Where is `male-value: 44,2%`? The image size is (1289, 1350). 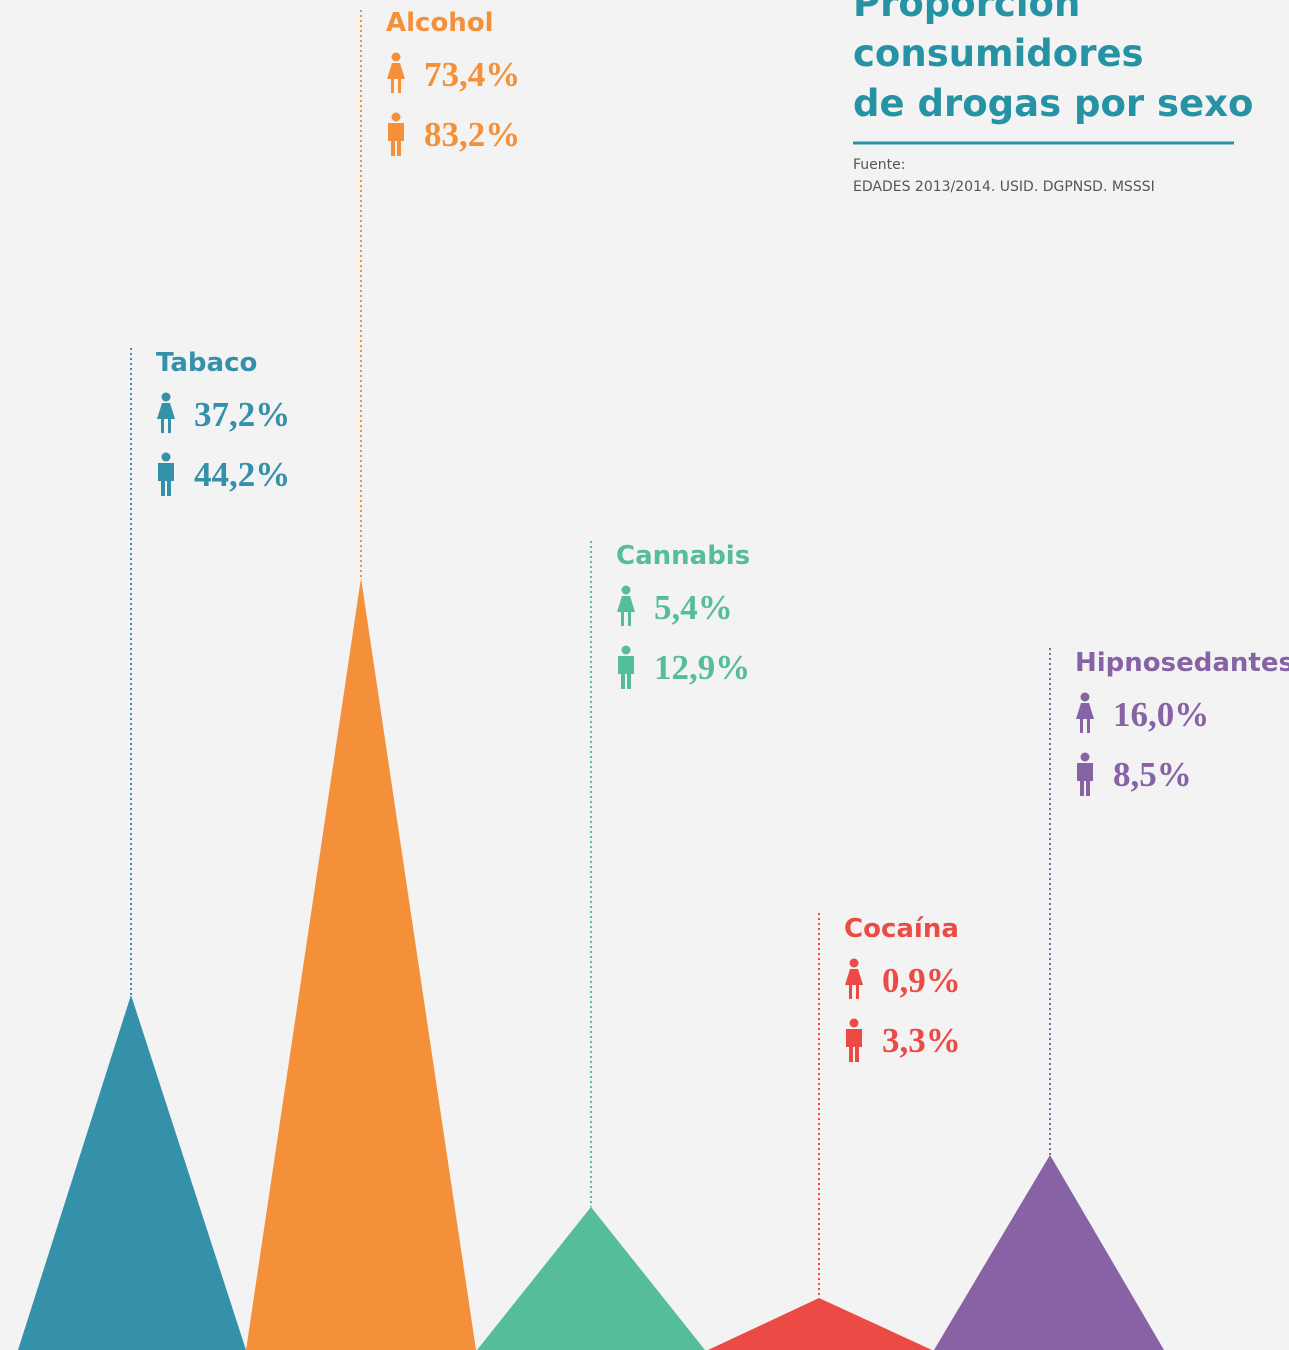 male-value: 44,2% is located at coordinates (242, 474).